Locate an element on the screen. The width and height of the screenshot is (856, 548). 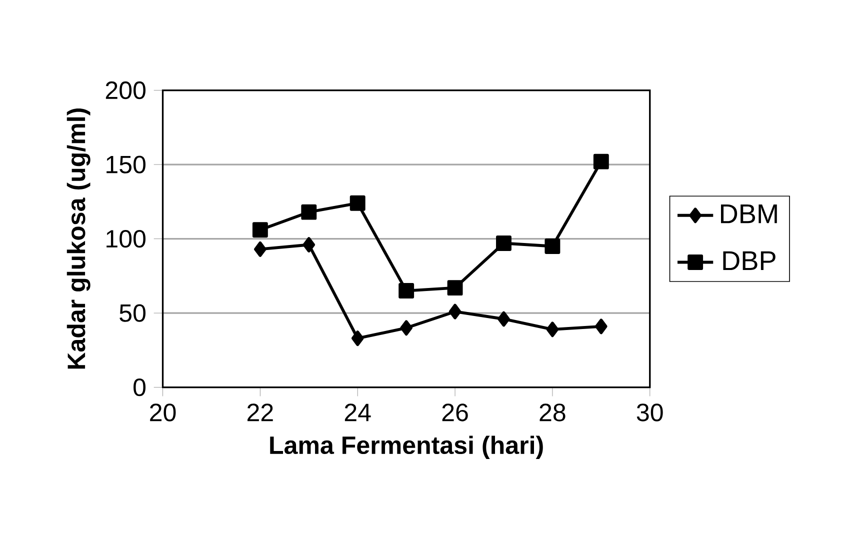
x-tick-label: 20 is located at coordinates (163, 412).